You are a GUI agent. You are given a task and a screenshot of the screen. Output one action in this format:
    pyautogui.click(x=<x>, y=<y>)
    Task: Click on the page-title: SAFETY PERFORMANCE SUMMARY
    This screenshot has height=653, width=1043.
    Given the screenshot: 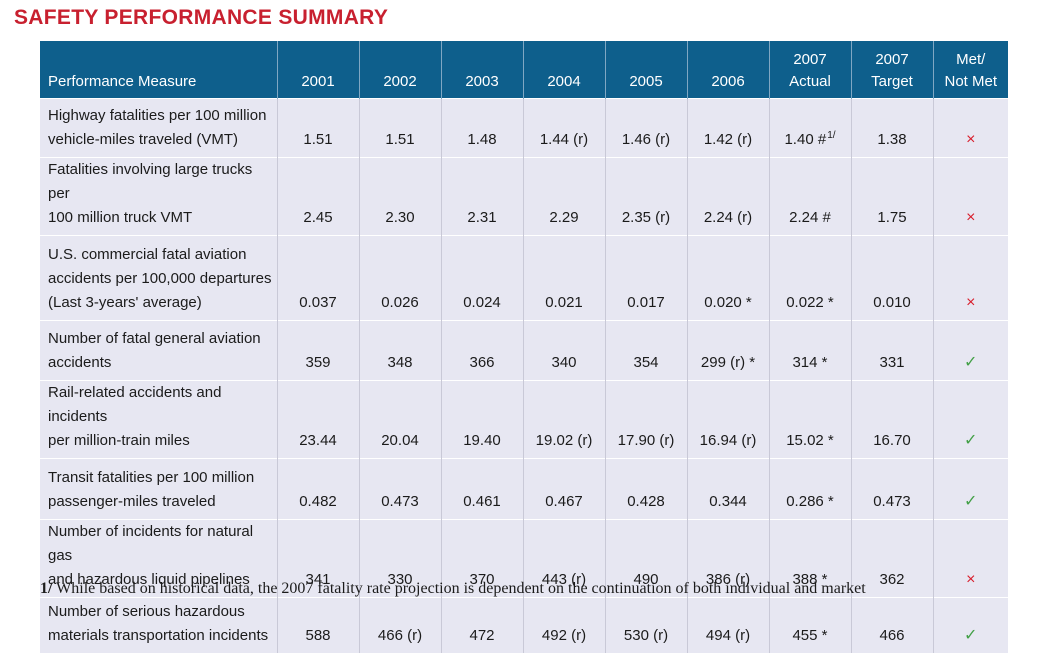 What is the action you would take?
    pyautogui.click(x=201, y=18)
    